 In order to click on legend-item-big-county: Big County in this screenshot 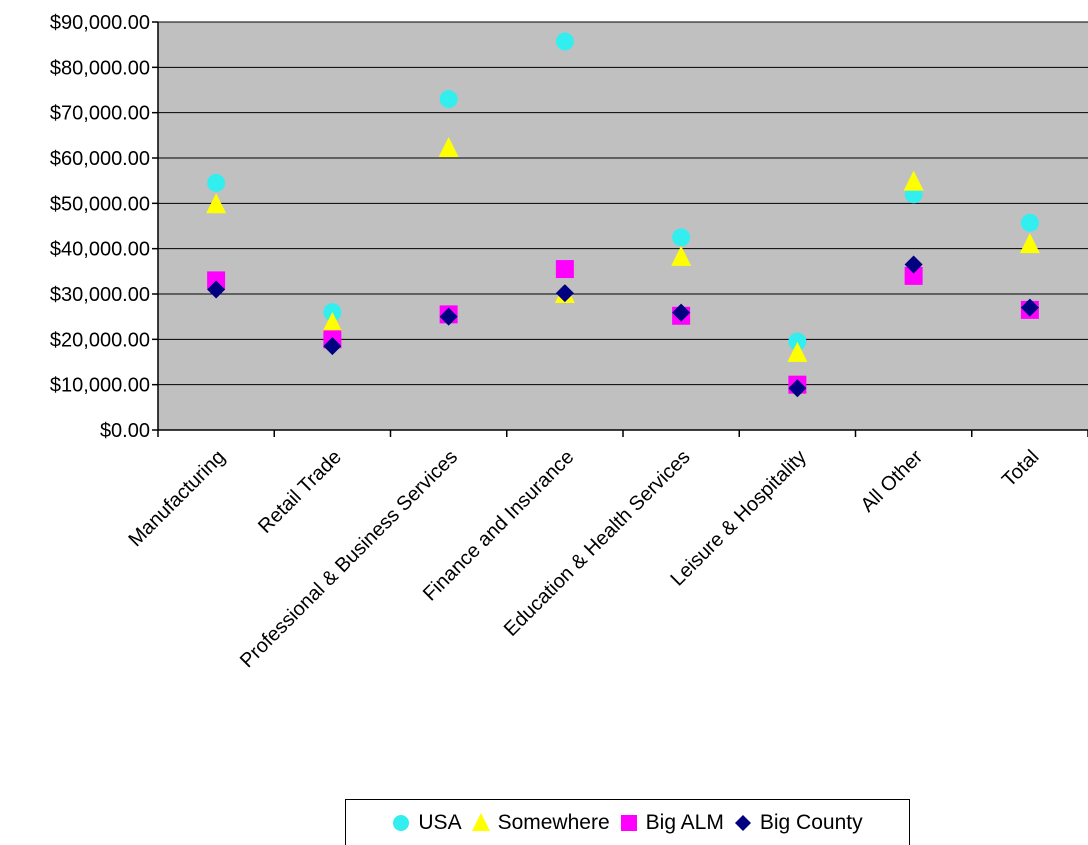, I will do `click(797, 823)`.